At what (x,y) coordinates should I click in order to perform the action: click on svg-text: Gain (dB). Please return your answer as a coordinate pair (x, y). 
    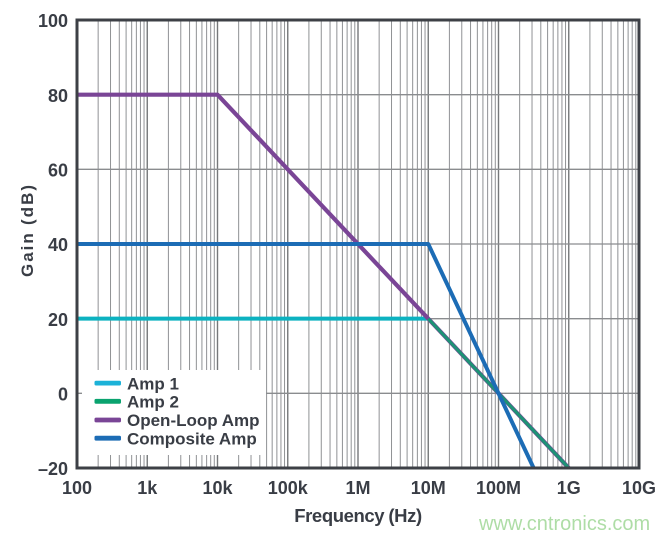
    Looking at the image, I should click on (27, 230).